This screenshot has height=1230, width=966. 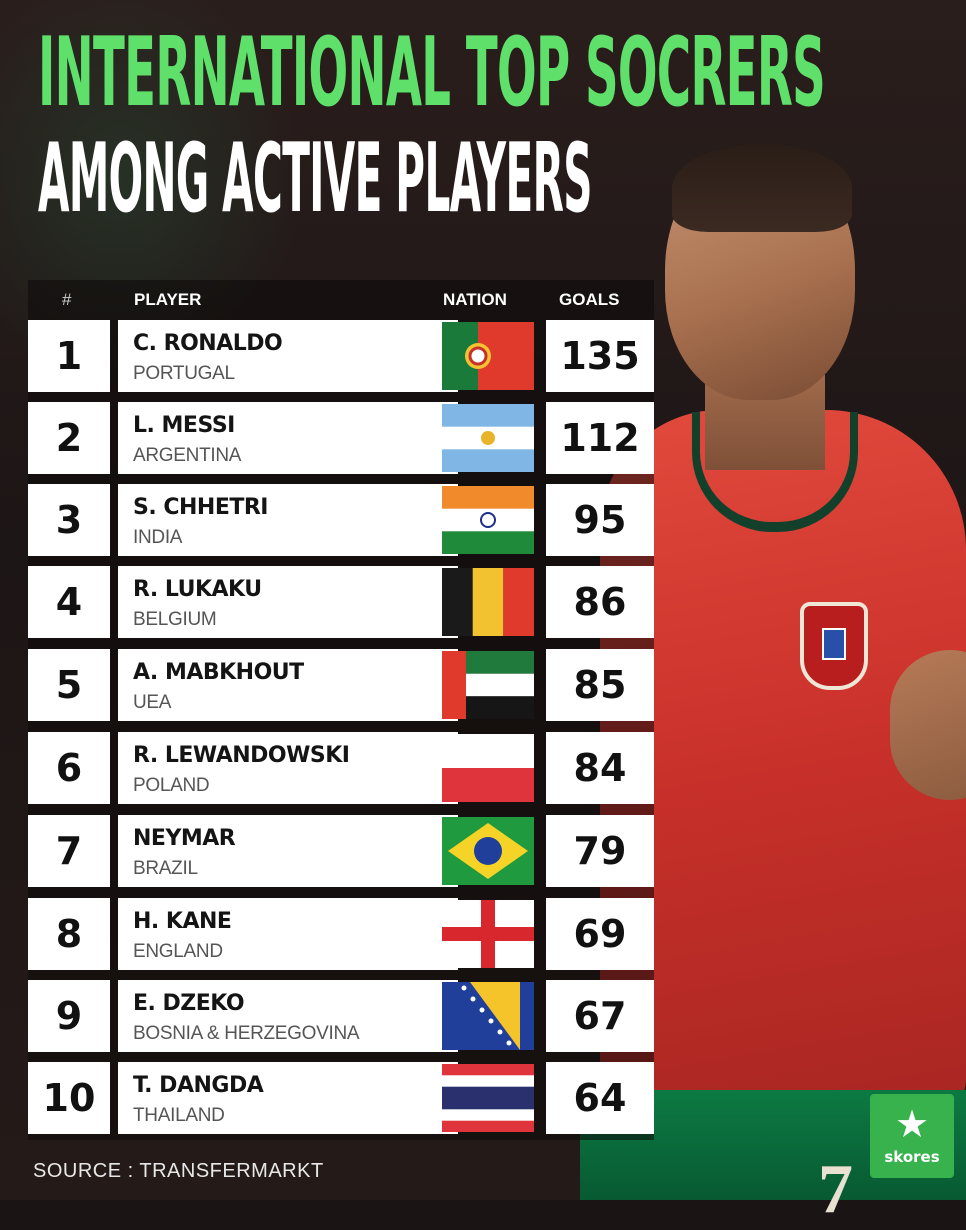 What do you see at coordinates (184, 373) in the screenshot?
I see `player-country: PORTUGAL` at bounding box center [184, 373].